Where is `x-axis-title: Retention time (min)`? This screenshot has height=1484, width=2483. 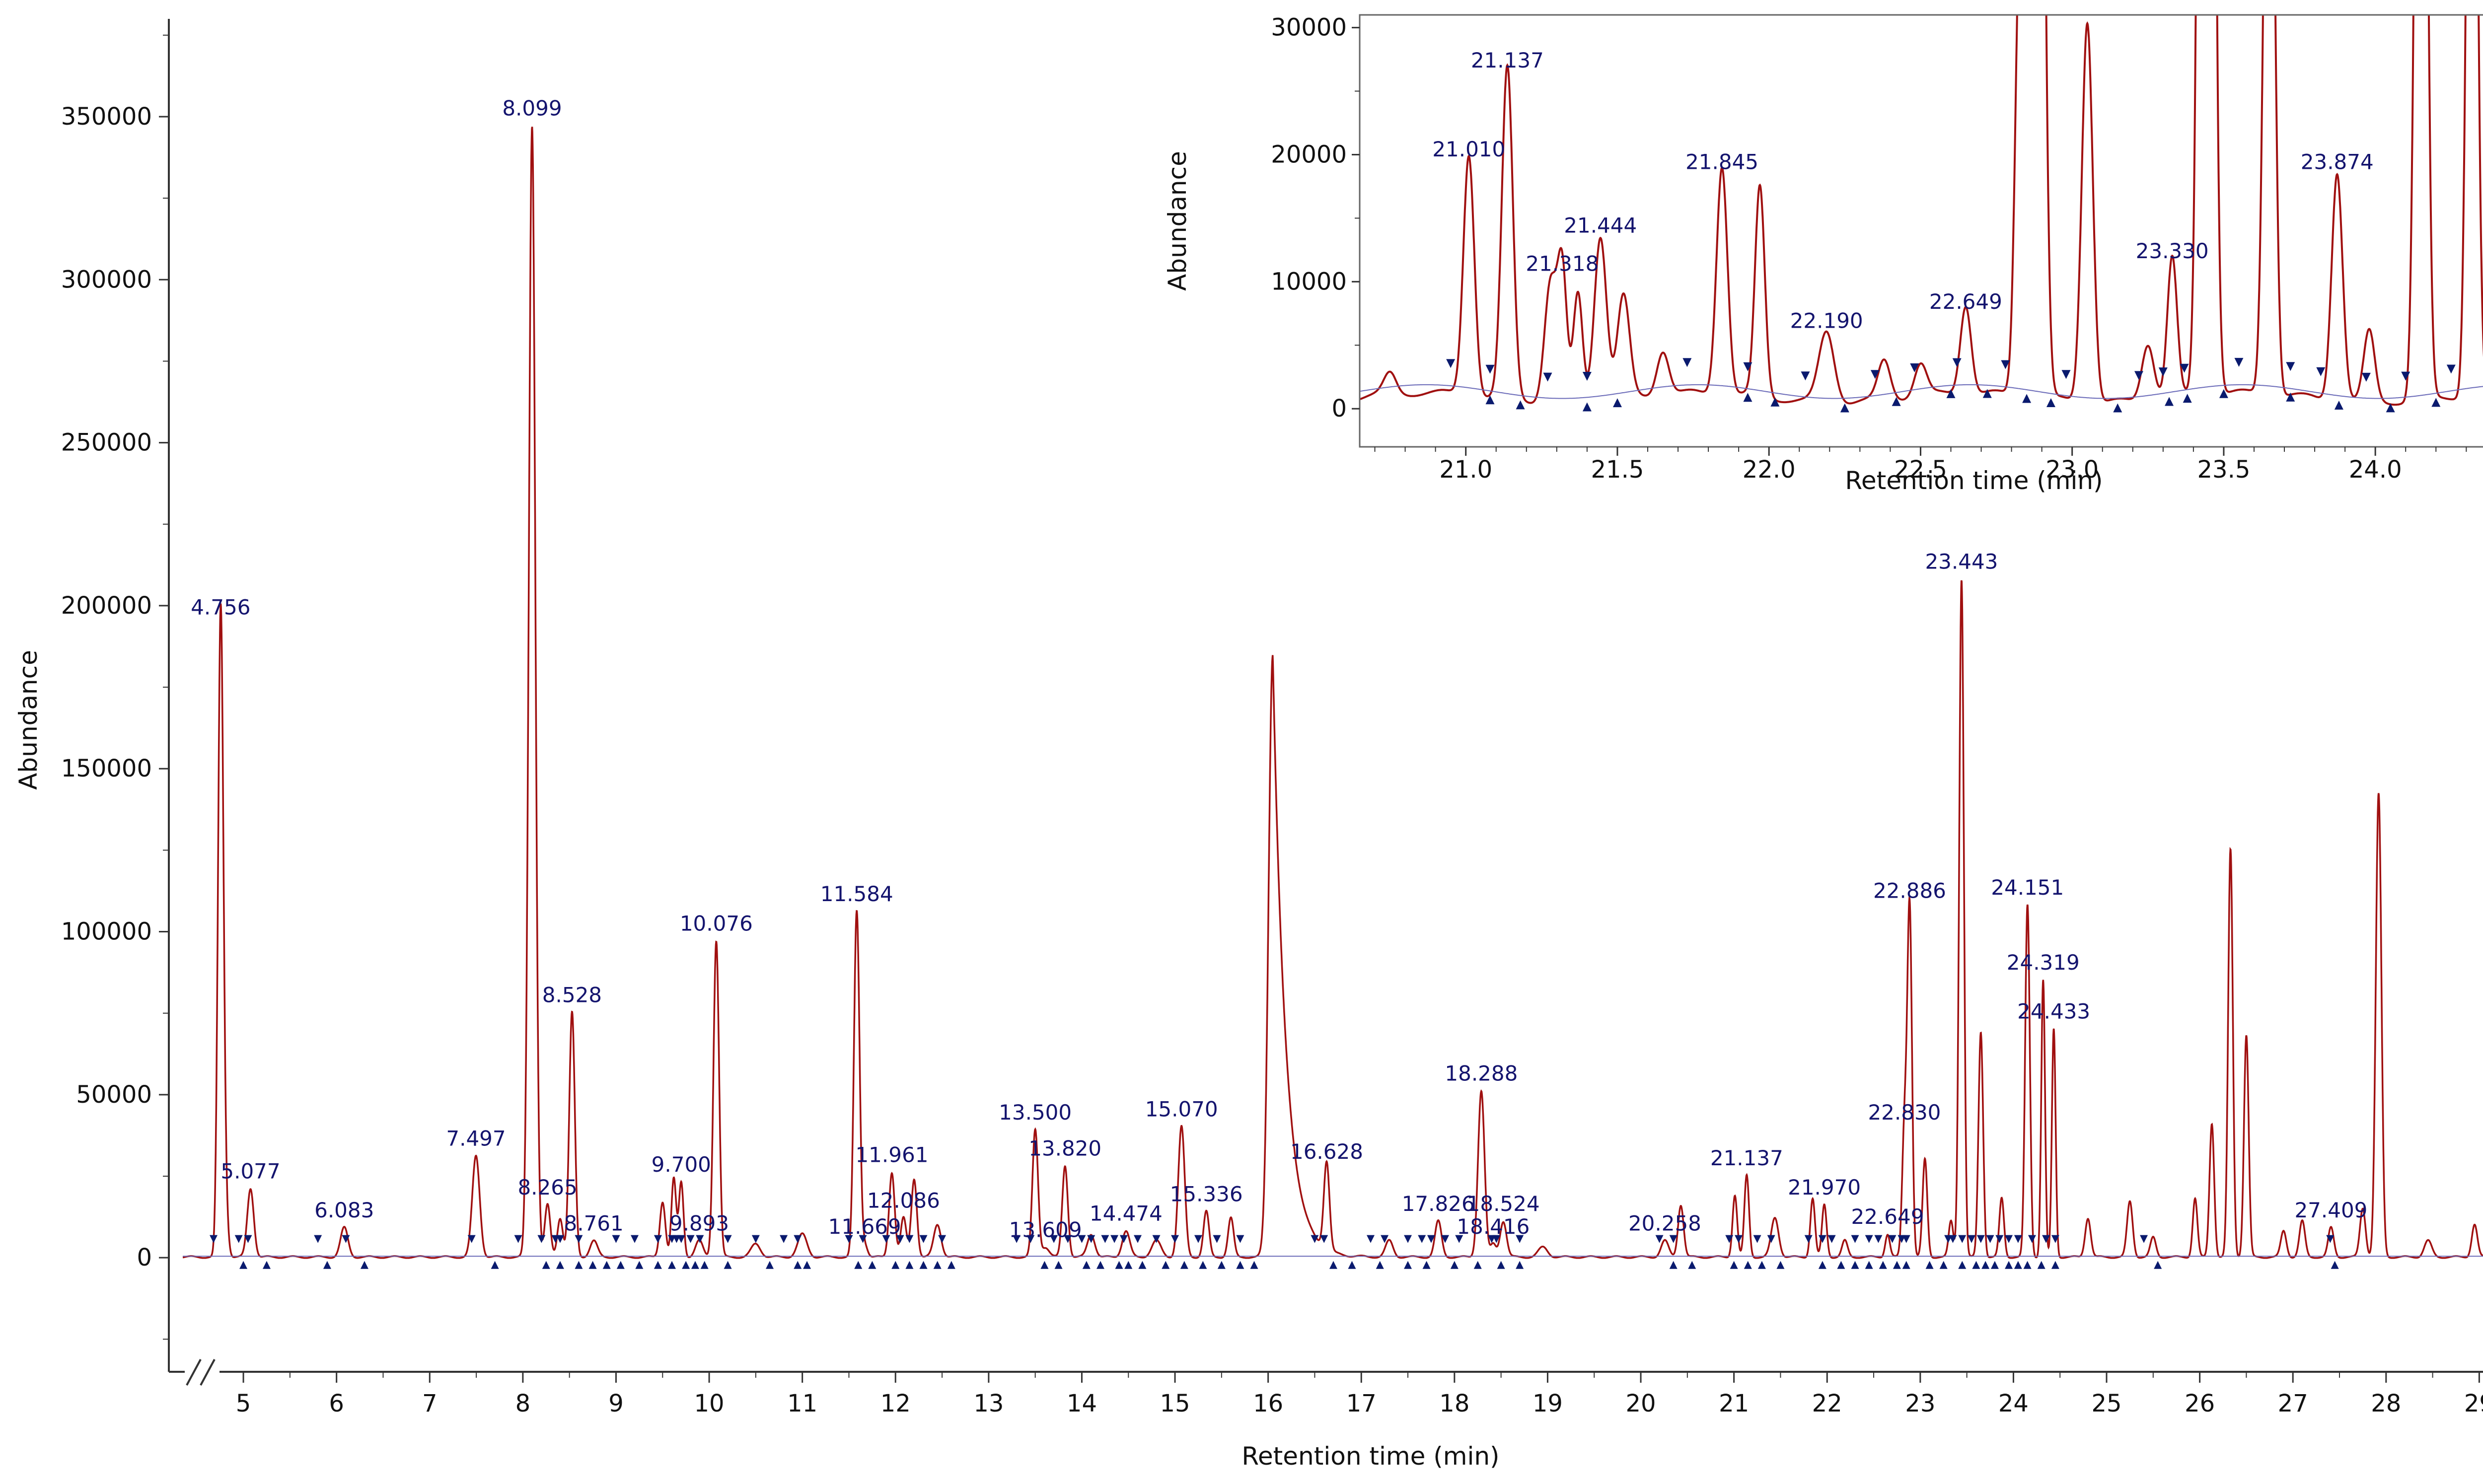 x-axis-title: Retention time (min) is located at coordinates (1370, 1456).